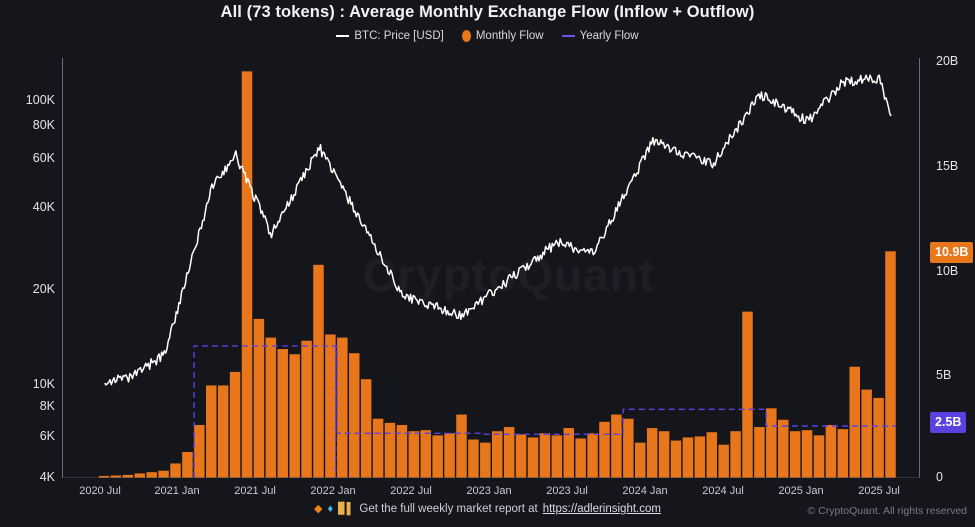 This screenshot has width=975, height=527. I want to click on x-axis-tick: 2025 Jan, so click(801, 491).